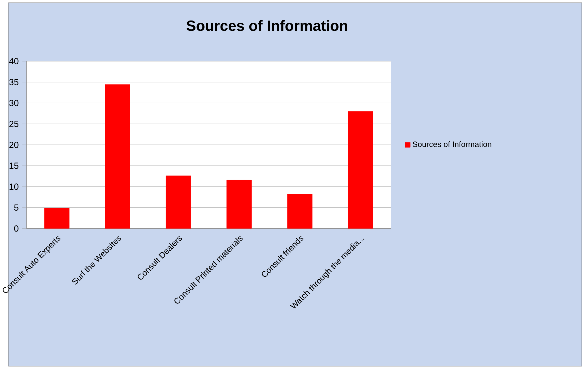 The height and width of the screenshot is (369, 585). I want to click on y-tick-label: 25, so click(14, 124).